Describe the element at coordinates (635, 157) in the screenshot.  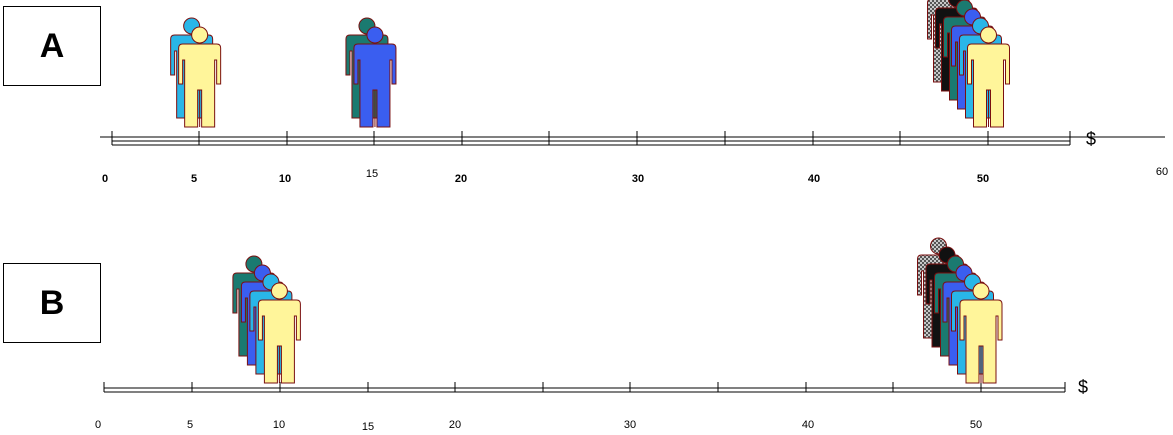
I see `panel-a-tick-labels: 0 5 10 15 20 30 40 50 60 $` at that location.